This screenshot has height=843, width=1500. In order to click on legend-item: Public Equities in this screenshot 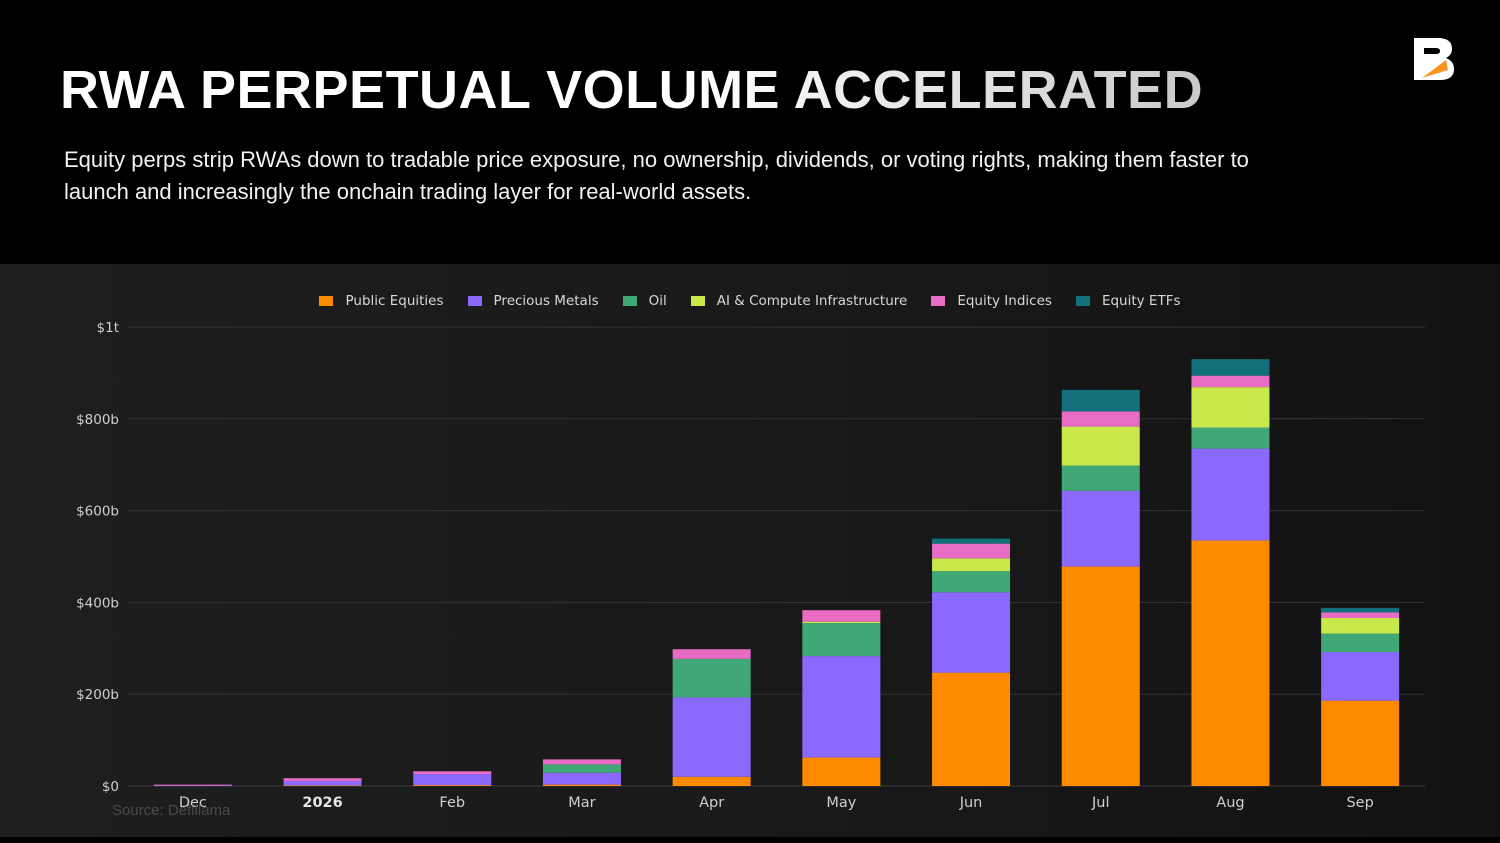, I will do `click(381, 301)`.